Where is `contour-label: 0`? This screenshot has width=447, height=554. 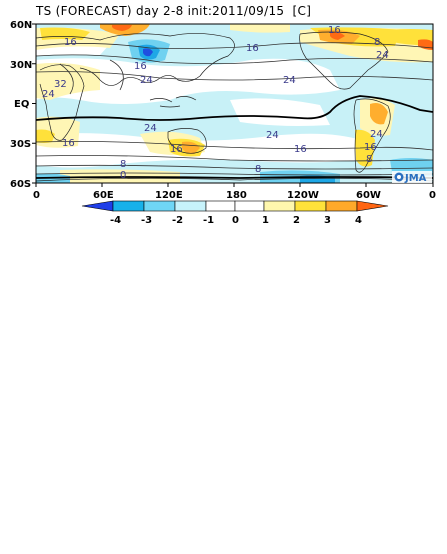 contour-label: 0 is located at coordinates (123, 175).